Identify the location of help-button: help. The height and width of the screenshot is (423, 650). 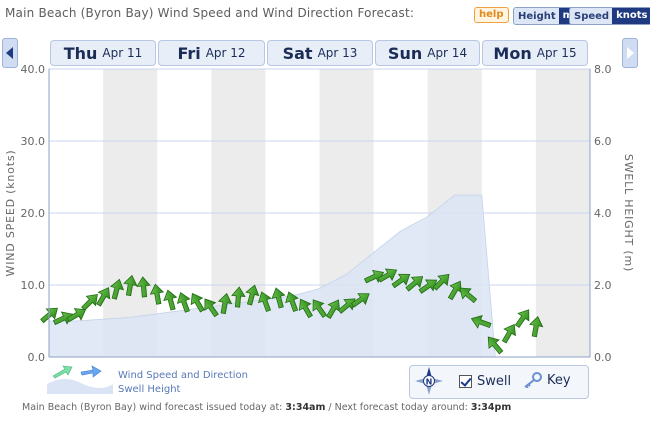
(491, 15).